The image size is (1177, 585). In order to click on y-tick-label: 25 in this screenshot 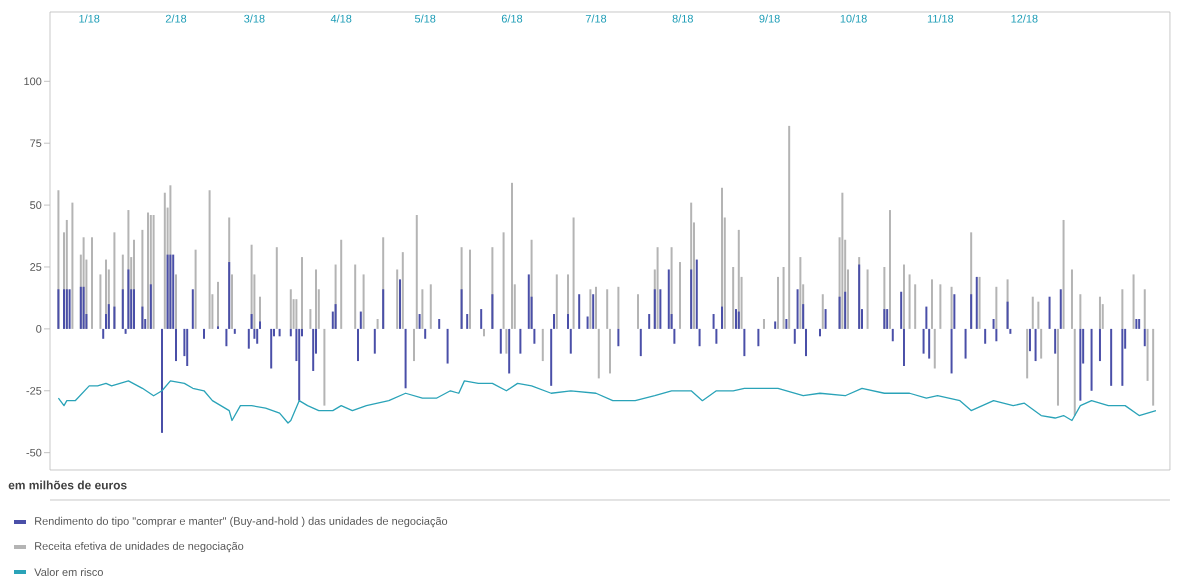, I will do `click(36, 267)`.